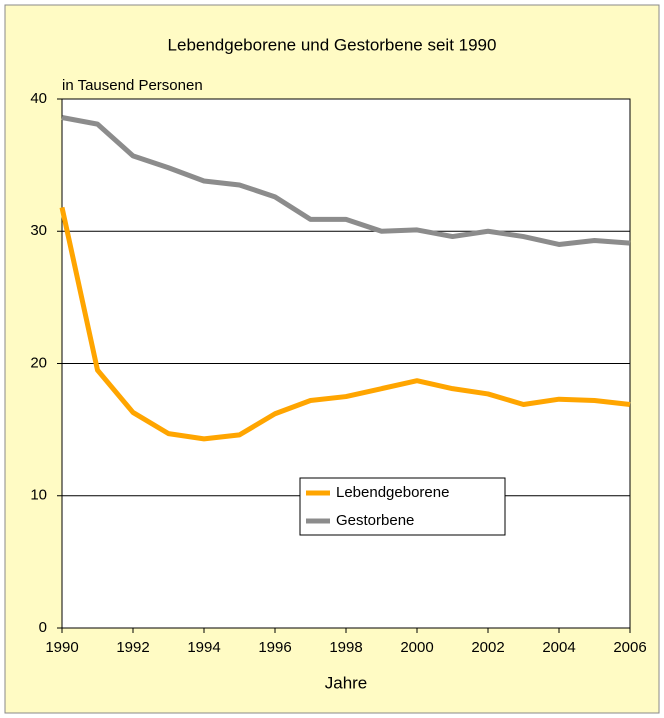 This screenshot has width=664, height=718. What do you see at coordinates (274, 647) in the screenshot?
I see `x-tick-label: 1996` at bounding box center [274, 647].